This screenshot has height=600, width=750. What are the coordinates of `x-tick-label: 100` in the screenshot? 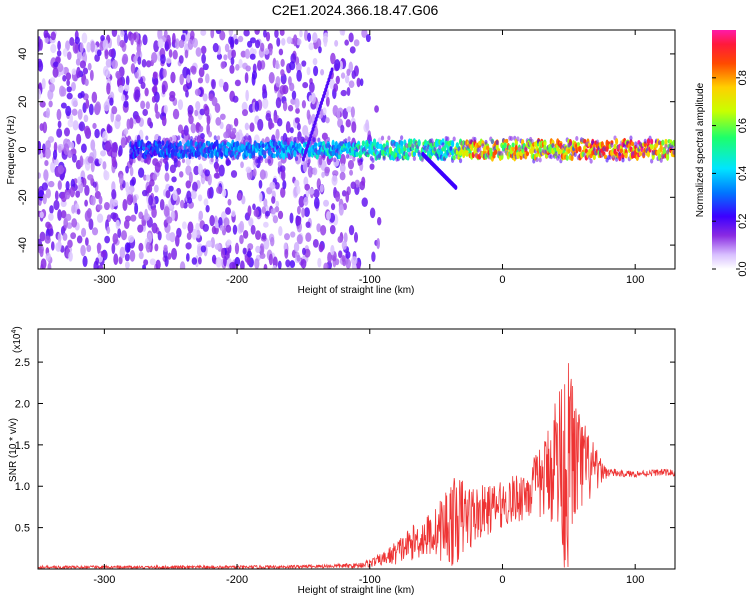 It's located at (635, 580).